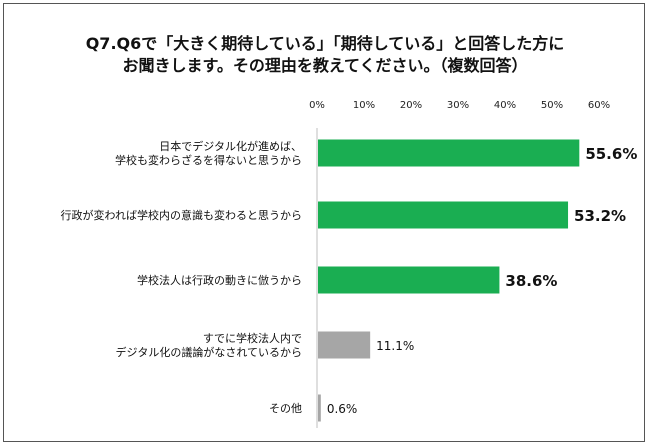 This screenshot has width=650, height=447. Describe the element at coordinates (230, 146) in the screenshot. I see `category-label: 日本でデジタル化が進めば、` at that location.